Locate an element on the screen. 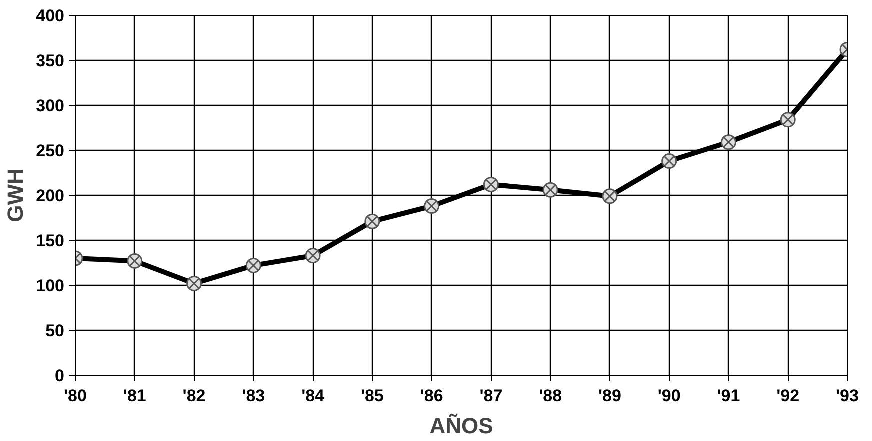 The image size is (872, 441). x-tick-label: '80 is located at coordinates (75, 396).